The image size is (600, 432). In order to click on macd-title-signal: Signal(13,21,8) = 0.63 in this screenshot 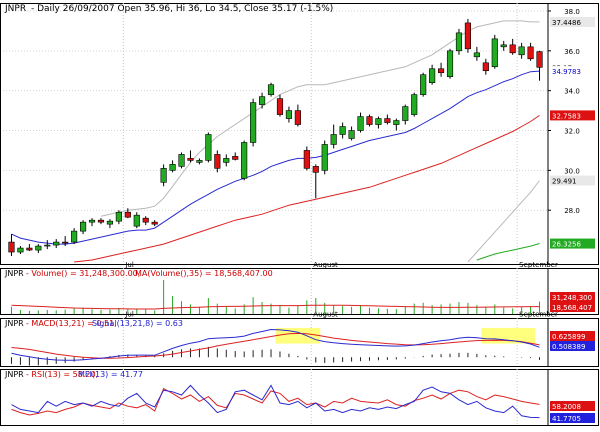, I will do `click(137, 323)`.